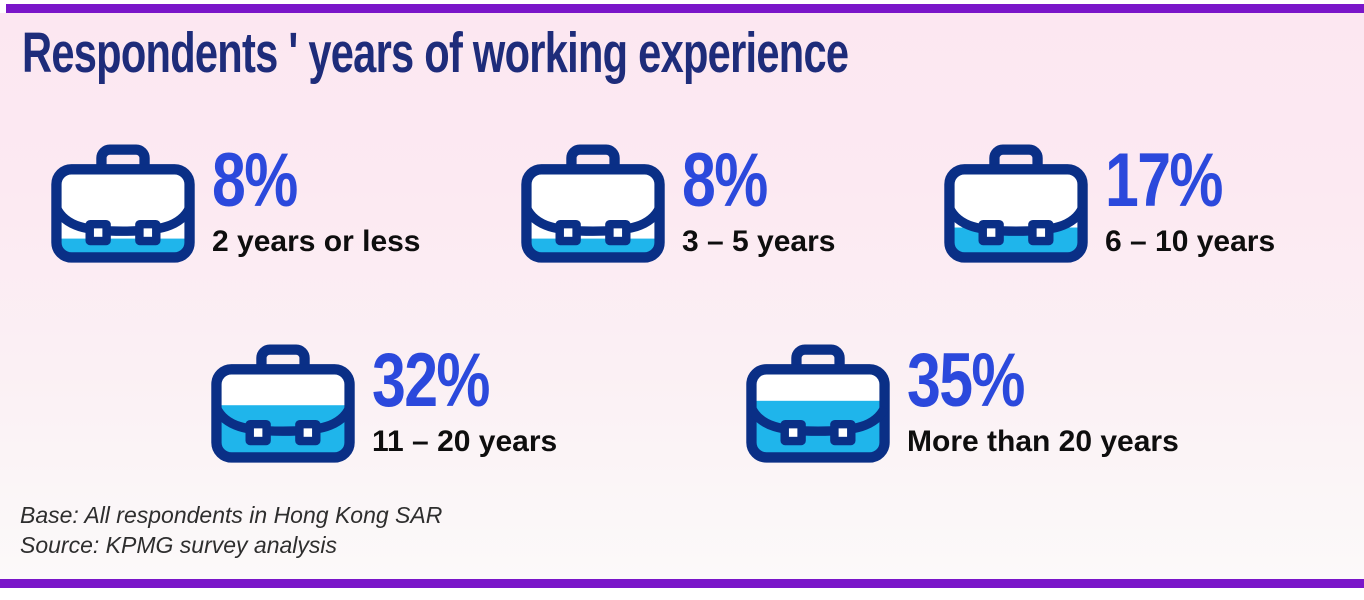  I want to click on percent-value: 17%, so click(1164, 180).